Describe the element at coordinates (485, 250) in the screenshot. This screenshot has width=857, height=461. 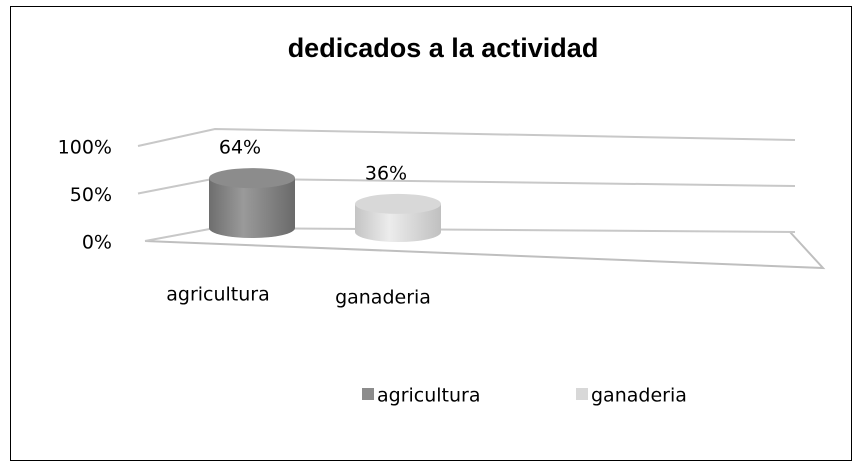
I see `floor` at that location.